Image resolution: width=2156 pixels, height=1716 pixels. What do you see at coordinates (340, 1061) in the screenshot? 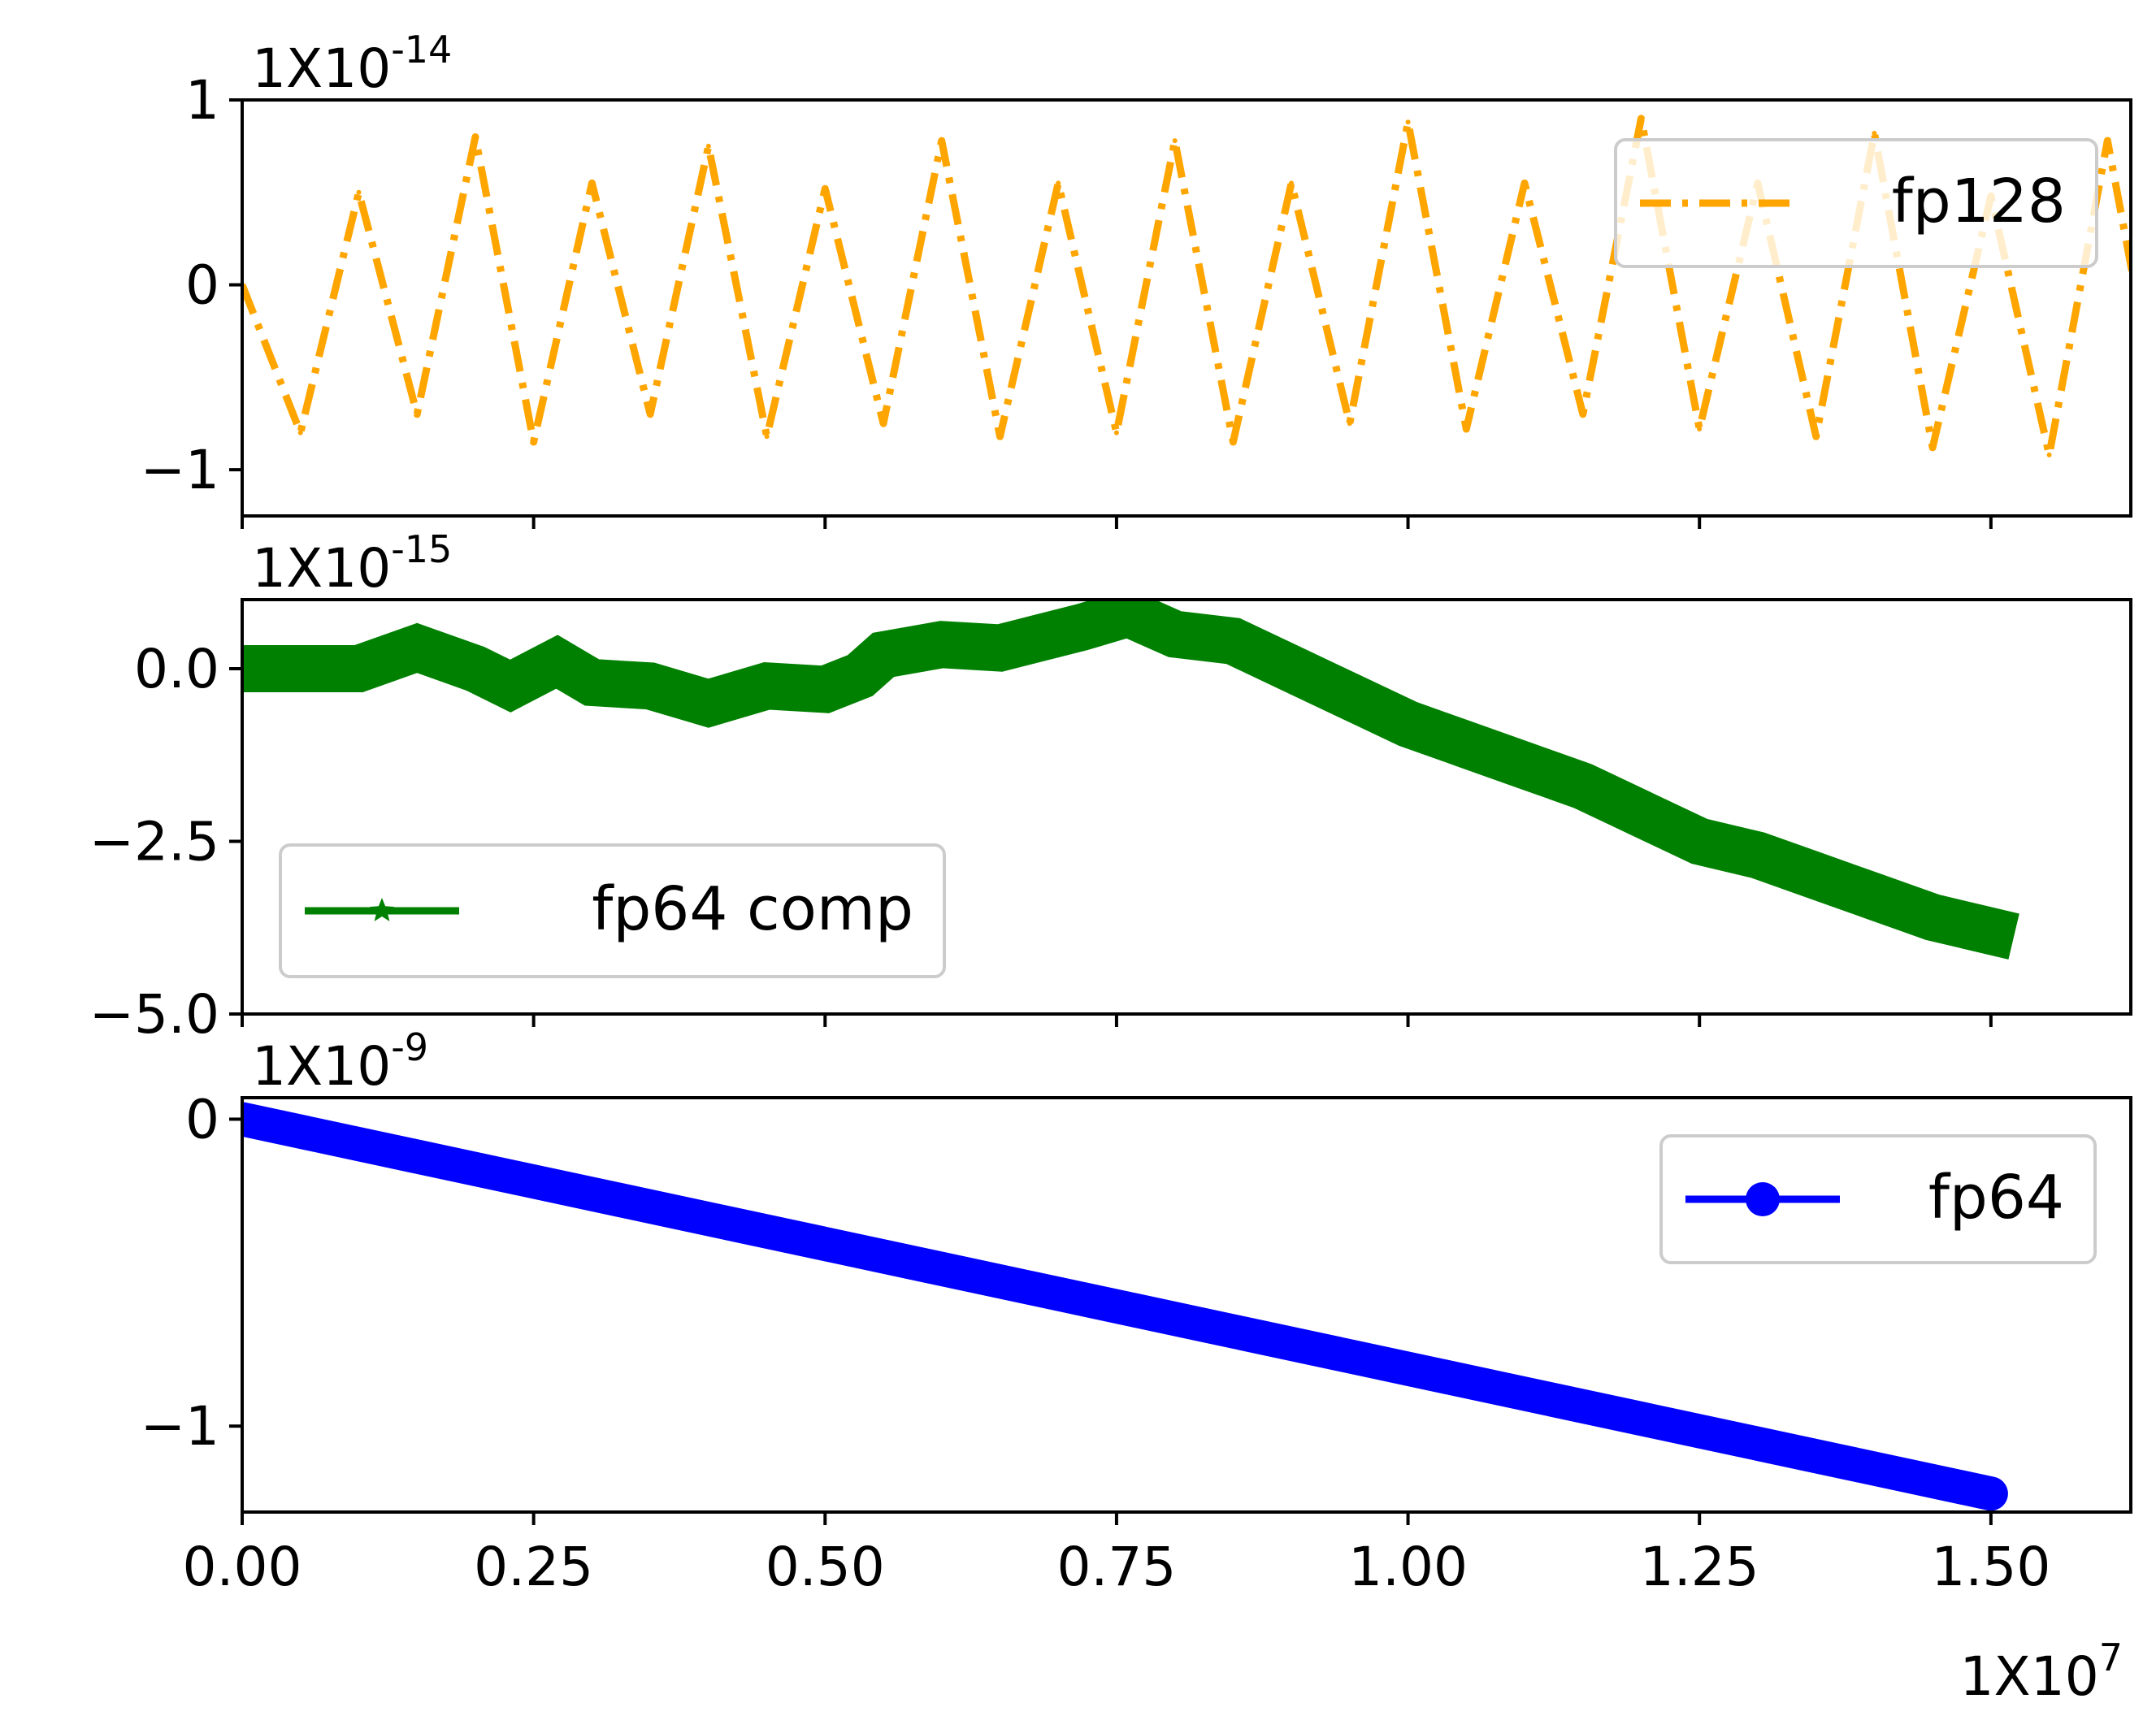
I see `y-scale-label: 1X10-9` at bounding box center [340, 1061].